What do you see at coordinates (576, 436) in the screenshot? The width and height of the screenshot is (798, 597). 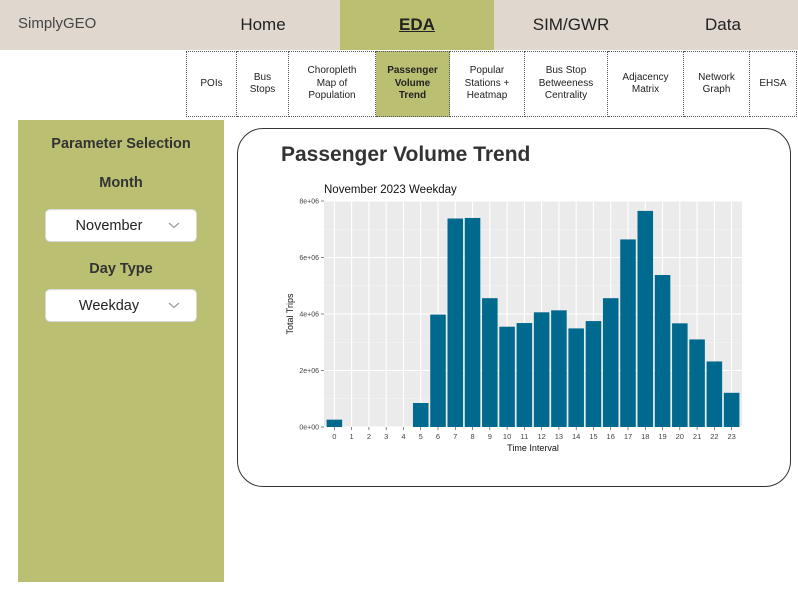 I see `x-tick-label: 14` at bounding box center [576, 436].